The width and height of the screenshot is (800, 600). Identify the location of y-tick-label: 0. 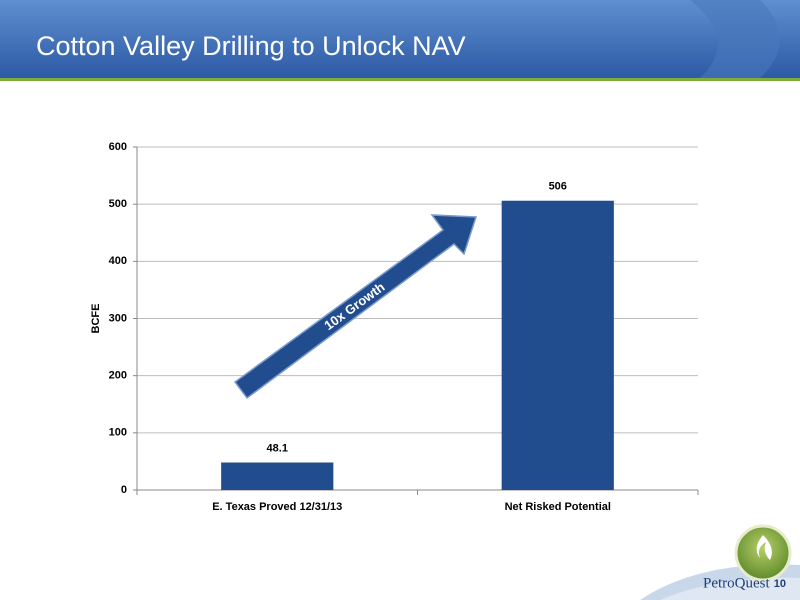
(124, 490).